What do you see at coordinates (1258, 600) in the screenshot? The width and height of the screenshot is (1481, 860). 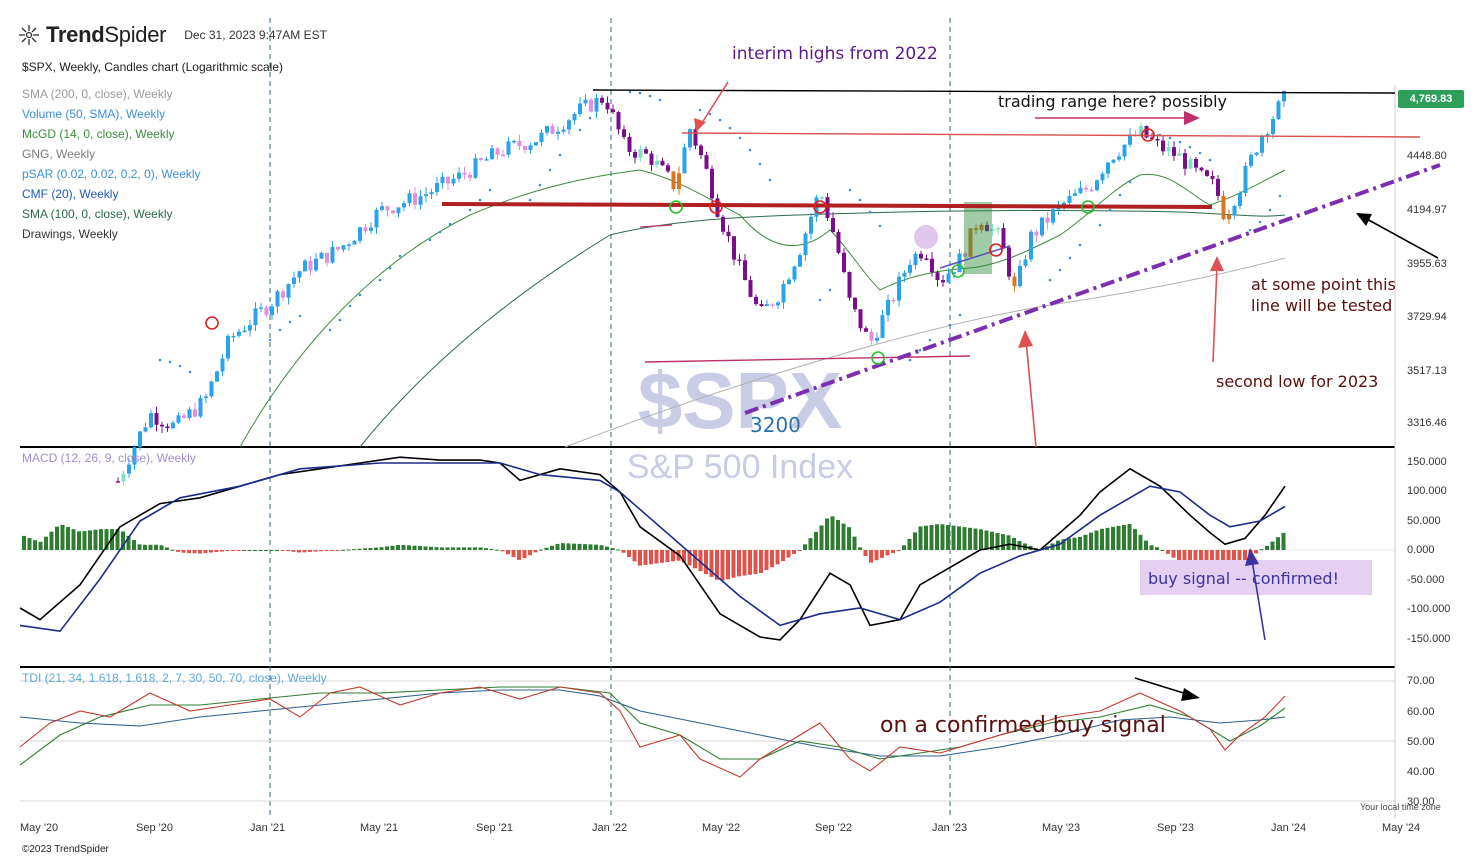 I see `buy-signal-arrow` at bounding box center [1258, 600].